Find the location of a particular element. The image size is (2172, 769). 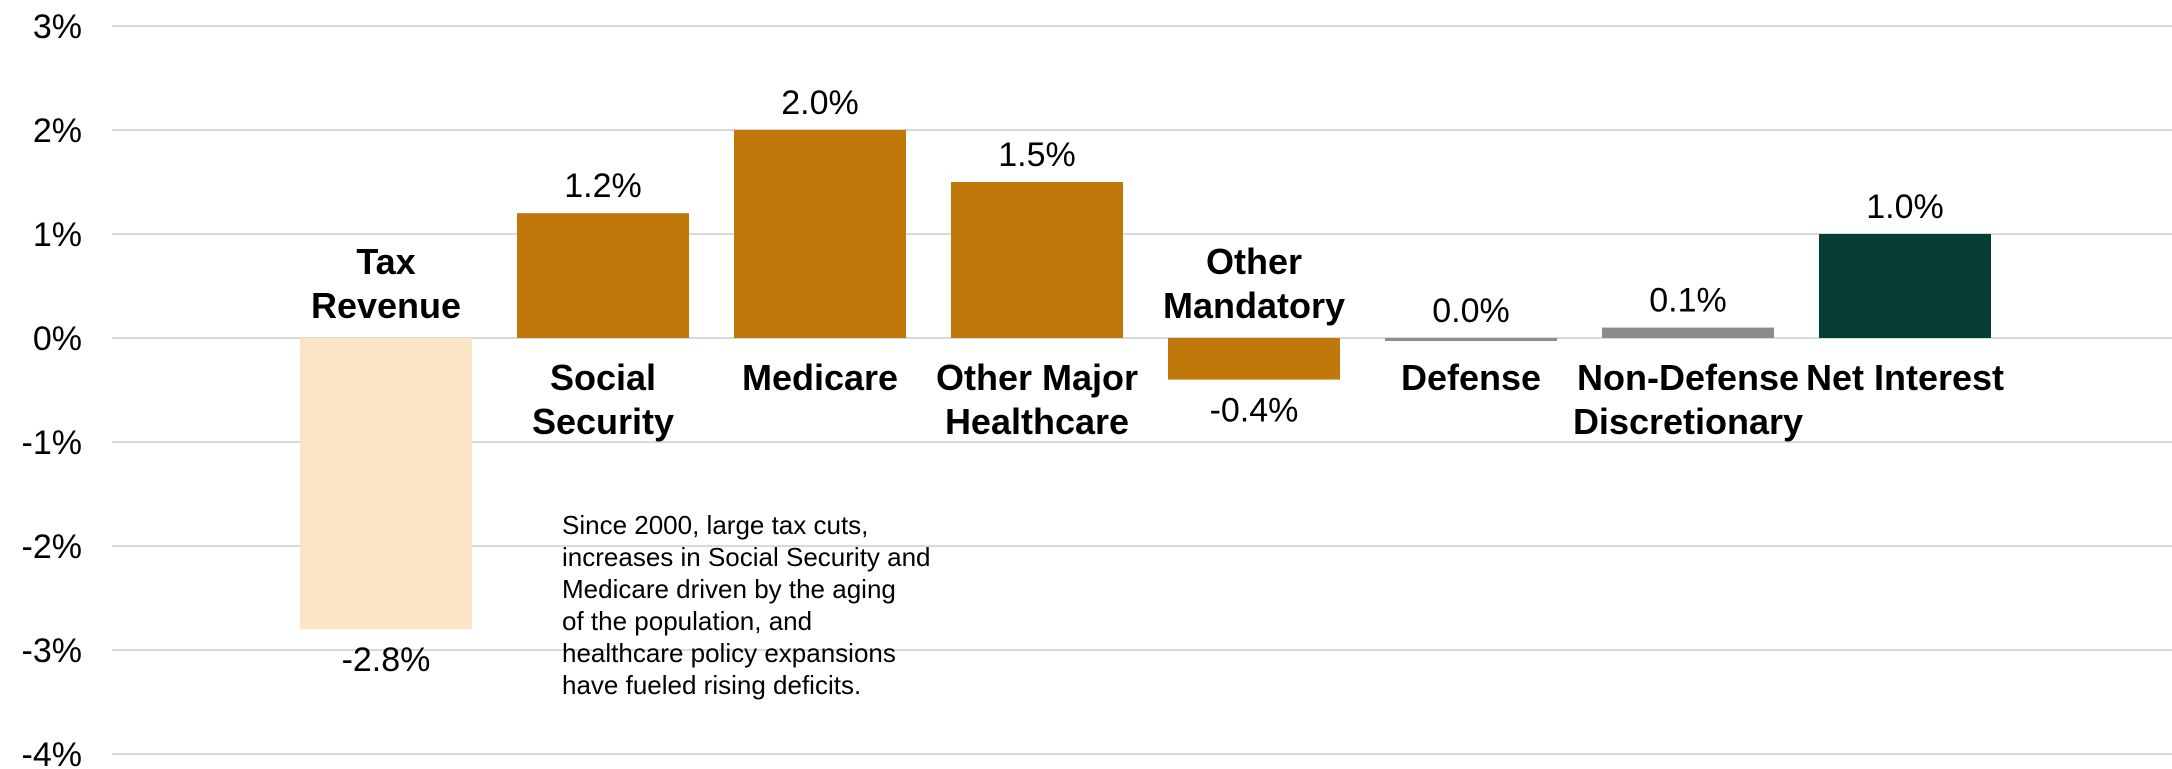

category-label: Tax Revenue is located at coordinates (386, 283).